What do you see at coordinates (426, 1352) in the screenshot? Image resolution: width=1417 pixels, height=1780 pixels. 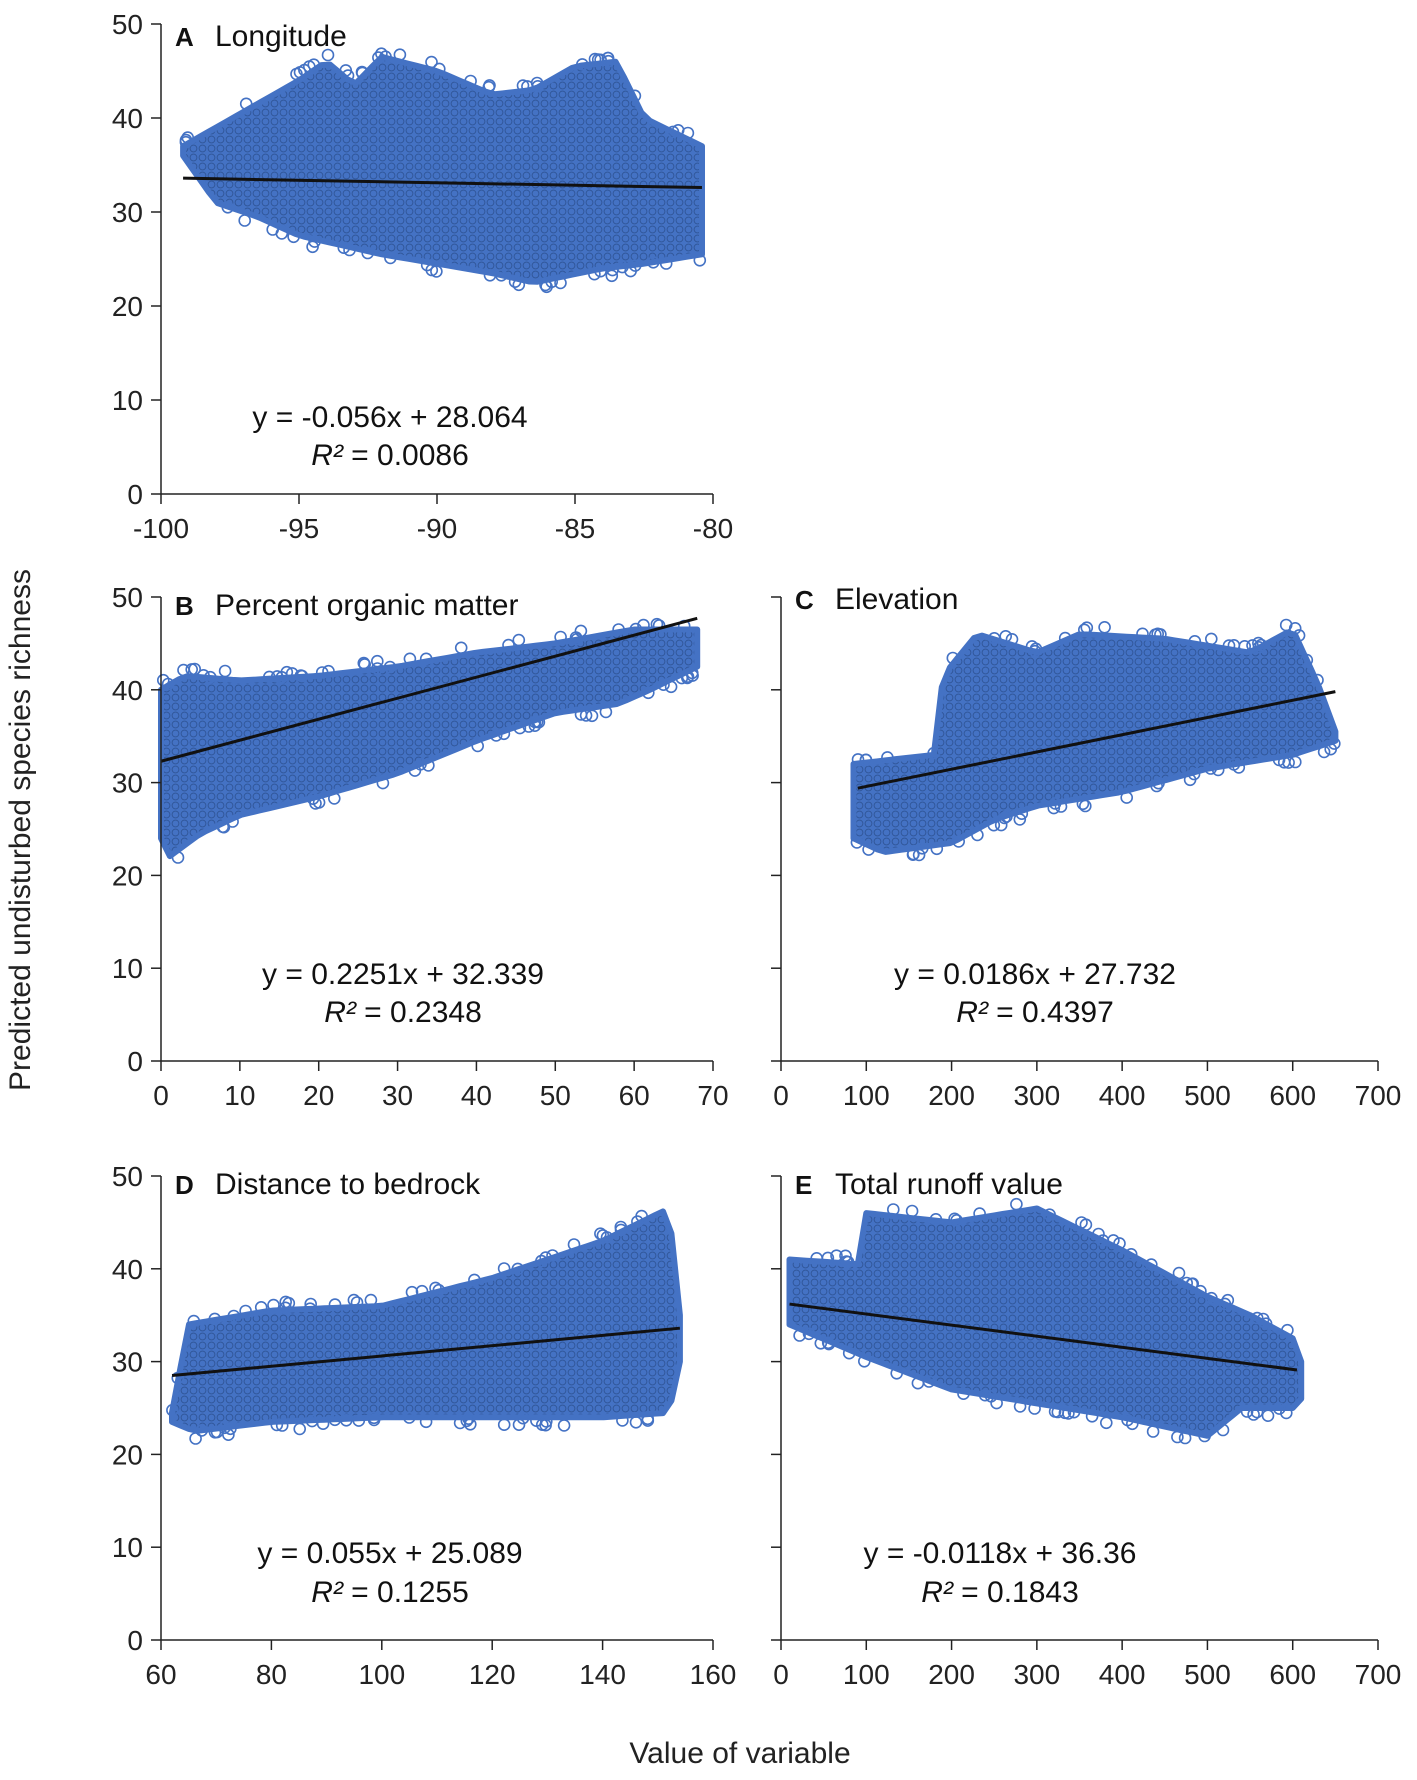 I see `trend-line` at bounding box center [426, 1352].